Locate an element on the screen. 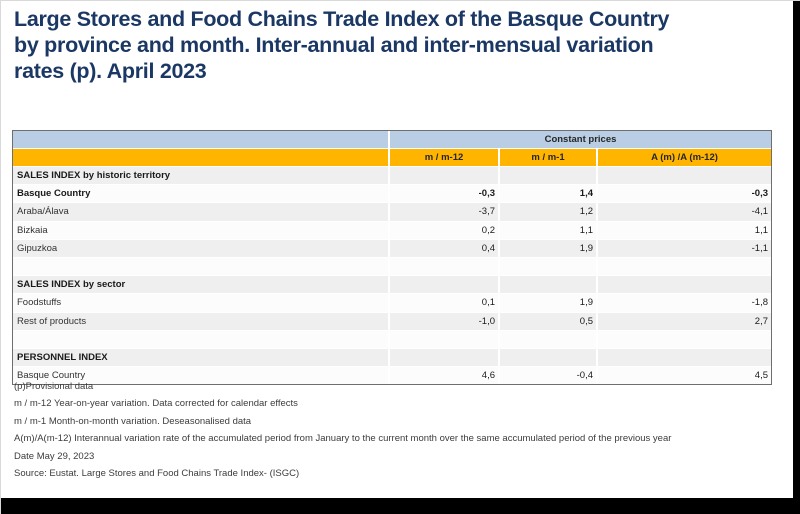 The height and width of the screenshot is (514, 800). table-row: Basque Country 4,6 -0,4 4,5 is located at coordinates (392, 375).